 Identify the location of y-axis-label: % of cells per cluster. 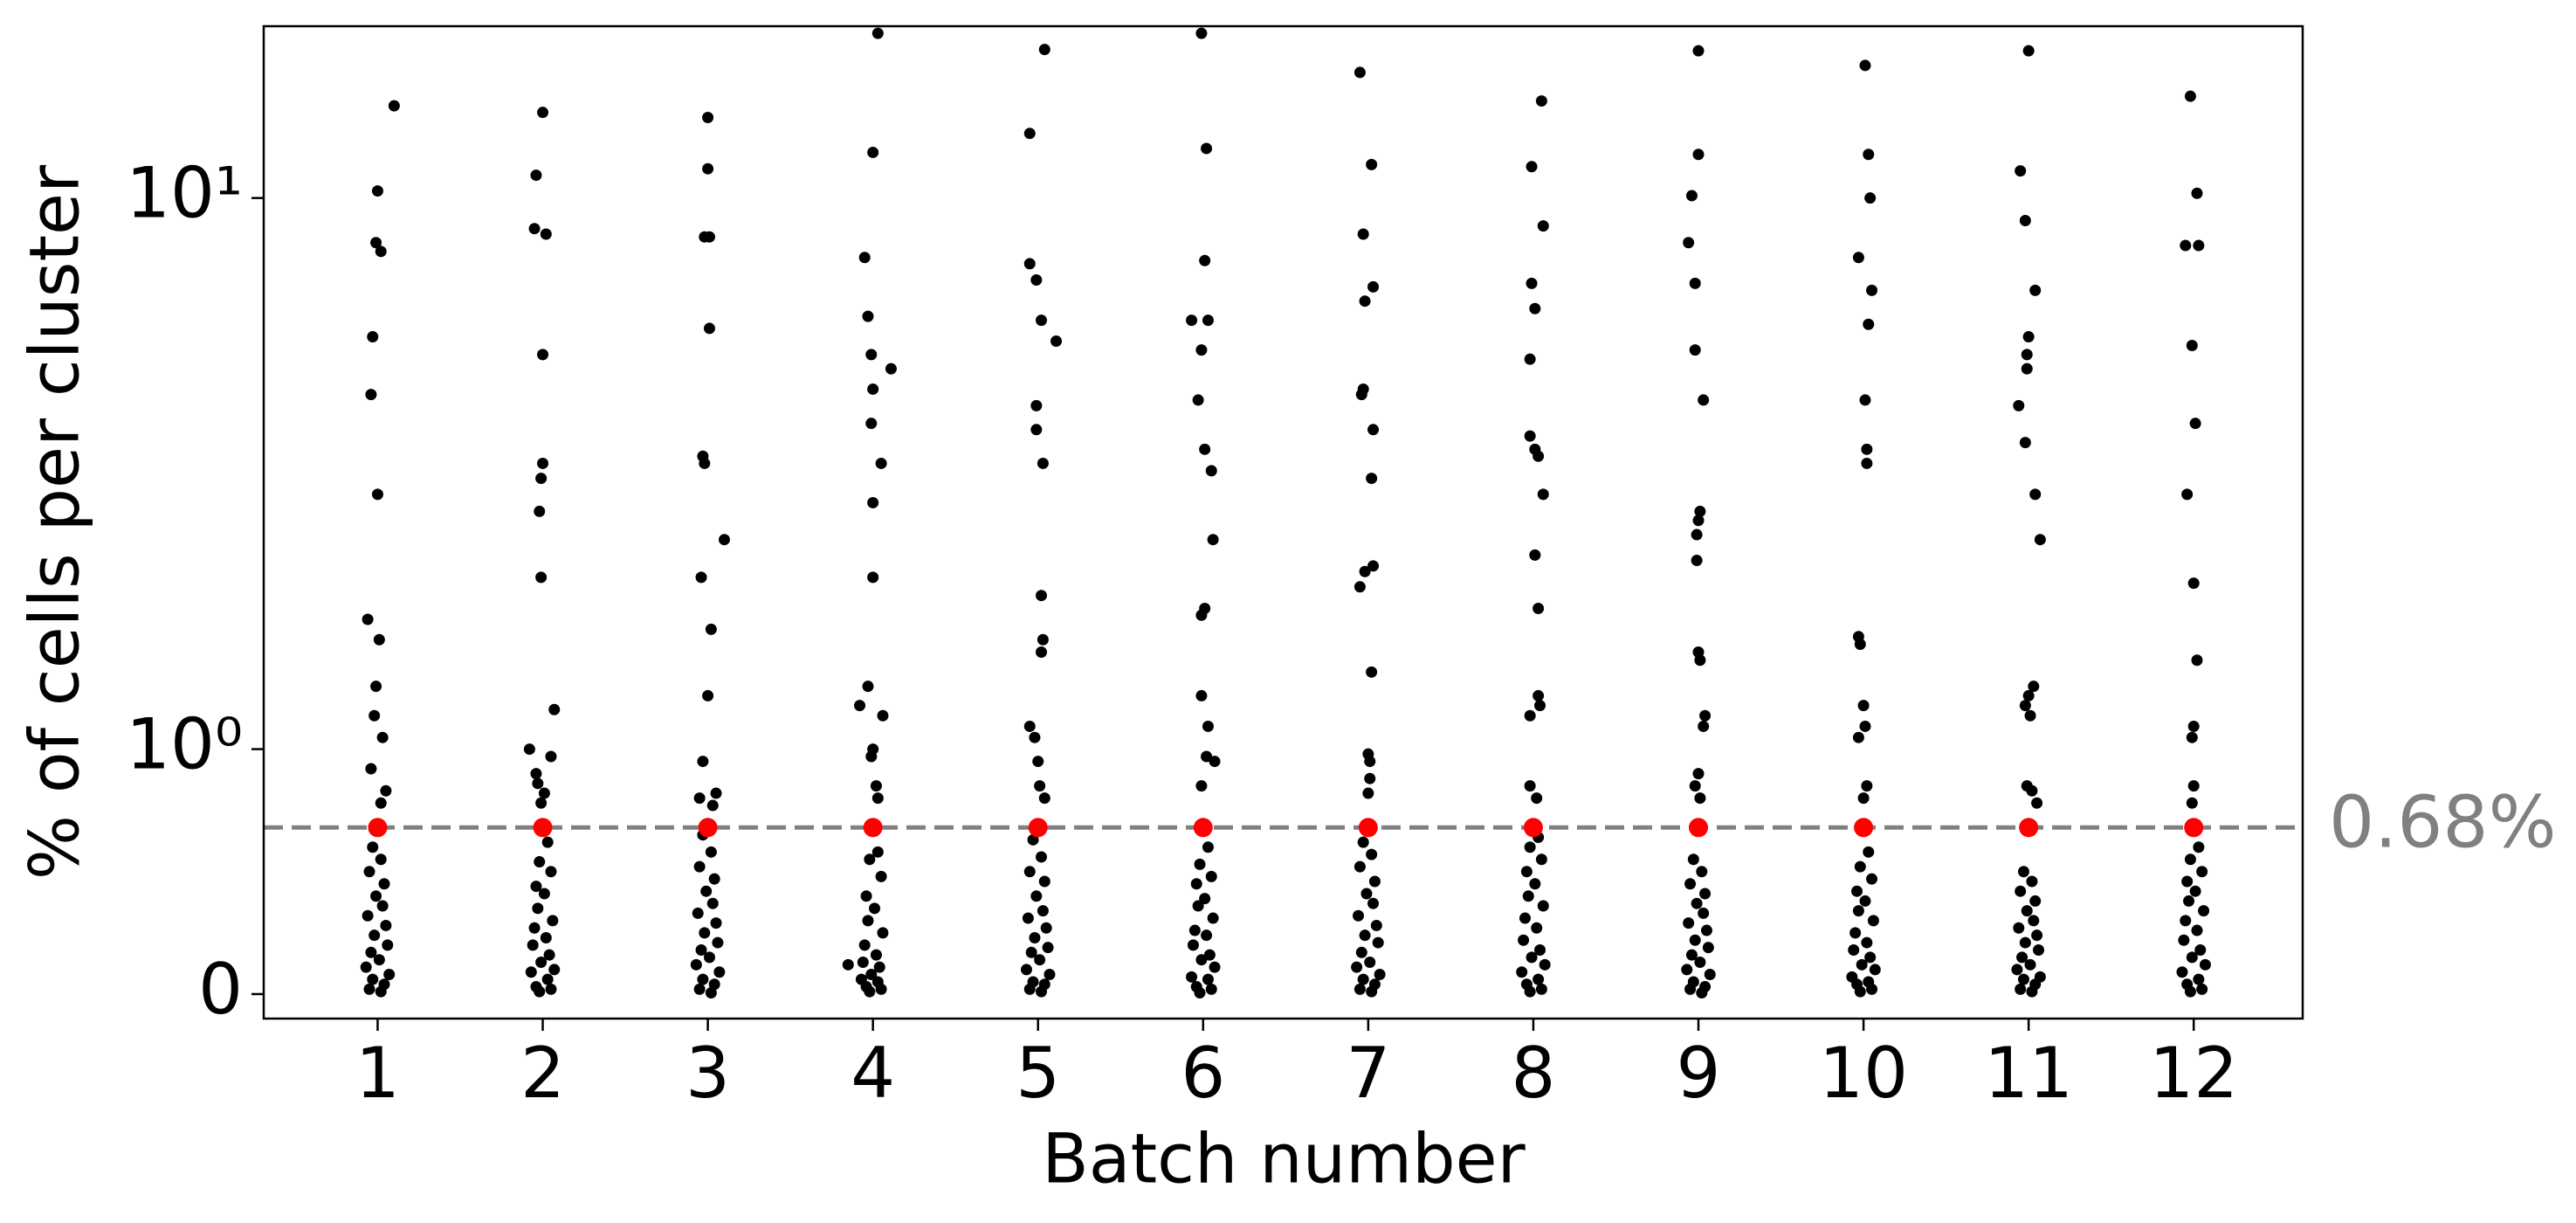
(55, 522).